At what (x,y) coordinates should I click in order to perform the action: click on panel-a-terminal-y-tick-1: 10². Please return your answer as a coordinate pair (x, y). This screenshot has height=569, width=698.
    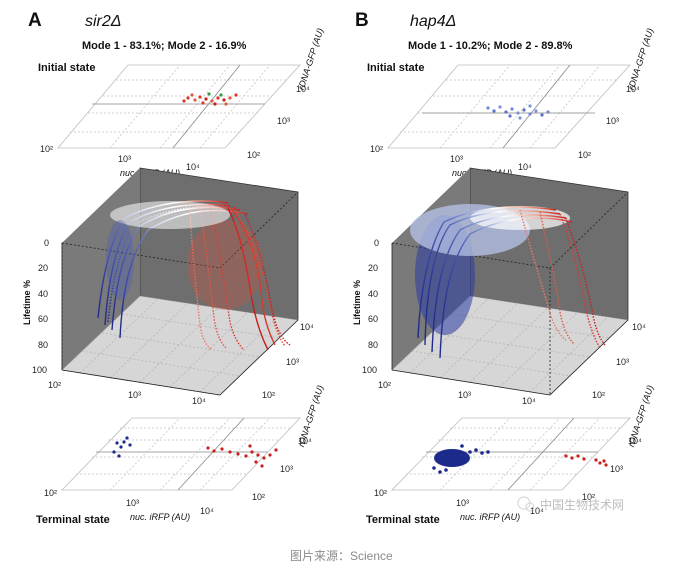
    Looking at the image, I should click on (258, 497).